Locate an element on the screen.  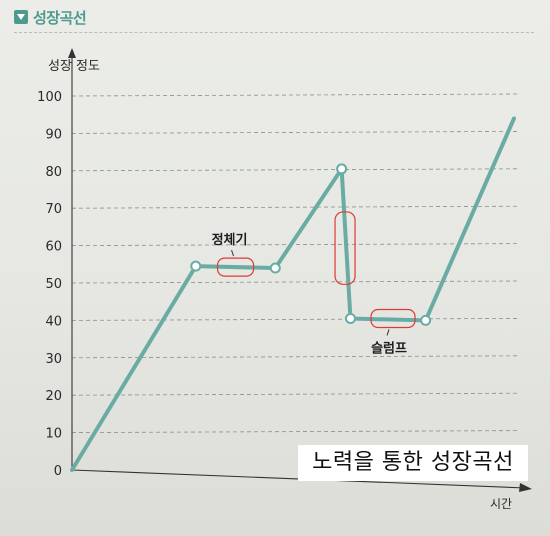
y-tick-label: 60 is located at coordinates (53, 247).